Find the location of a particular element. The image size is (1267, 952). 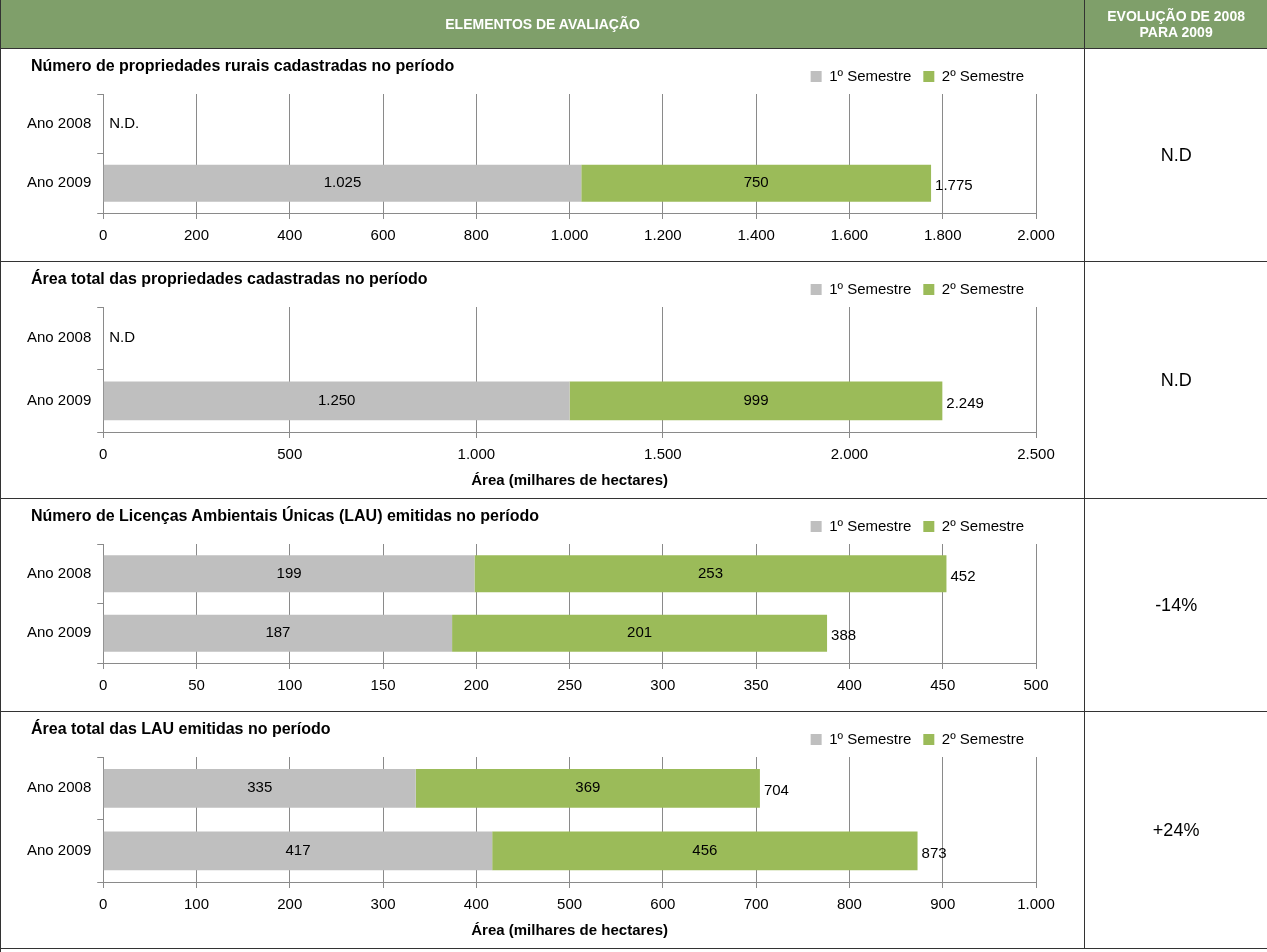

chart-title: Número de Licenças Ambientais Únicas (LAU) emitidas no período is located at coordinates (285, 516).